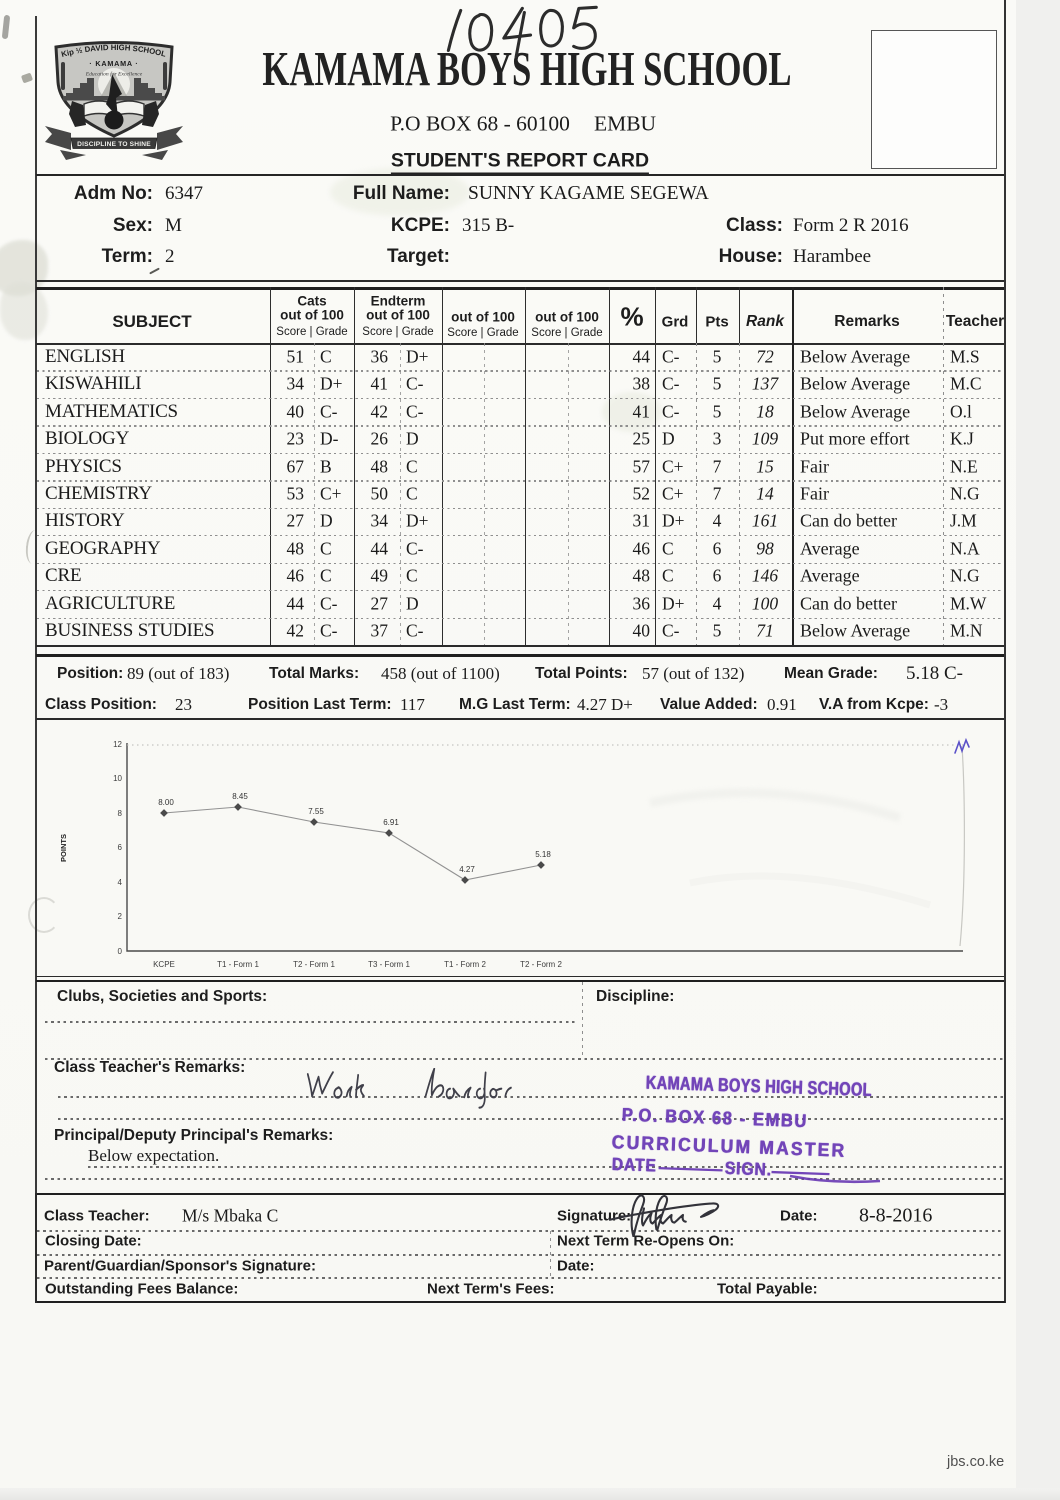 Image resolution: width=1060 pixels, height=1500 pixels. I want to click on svg-text: KCPE, so click(164, 964).